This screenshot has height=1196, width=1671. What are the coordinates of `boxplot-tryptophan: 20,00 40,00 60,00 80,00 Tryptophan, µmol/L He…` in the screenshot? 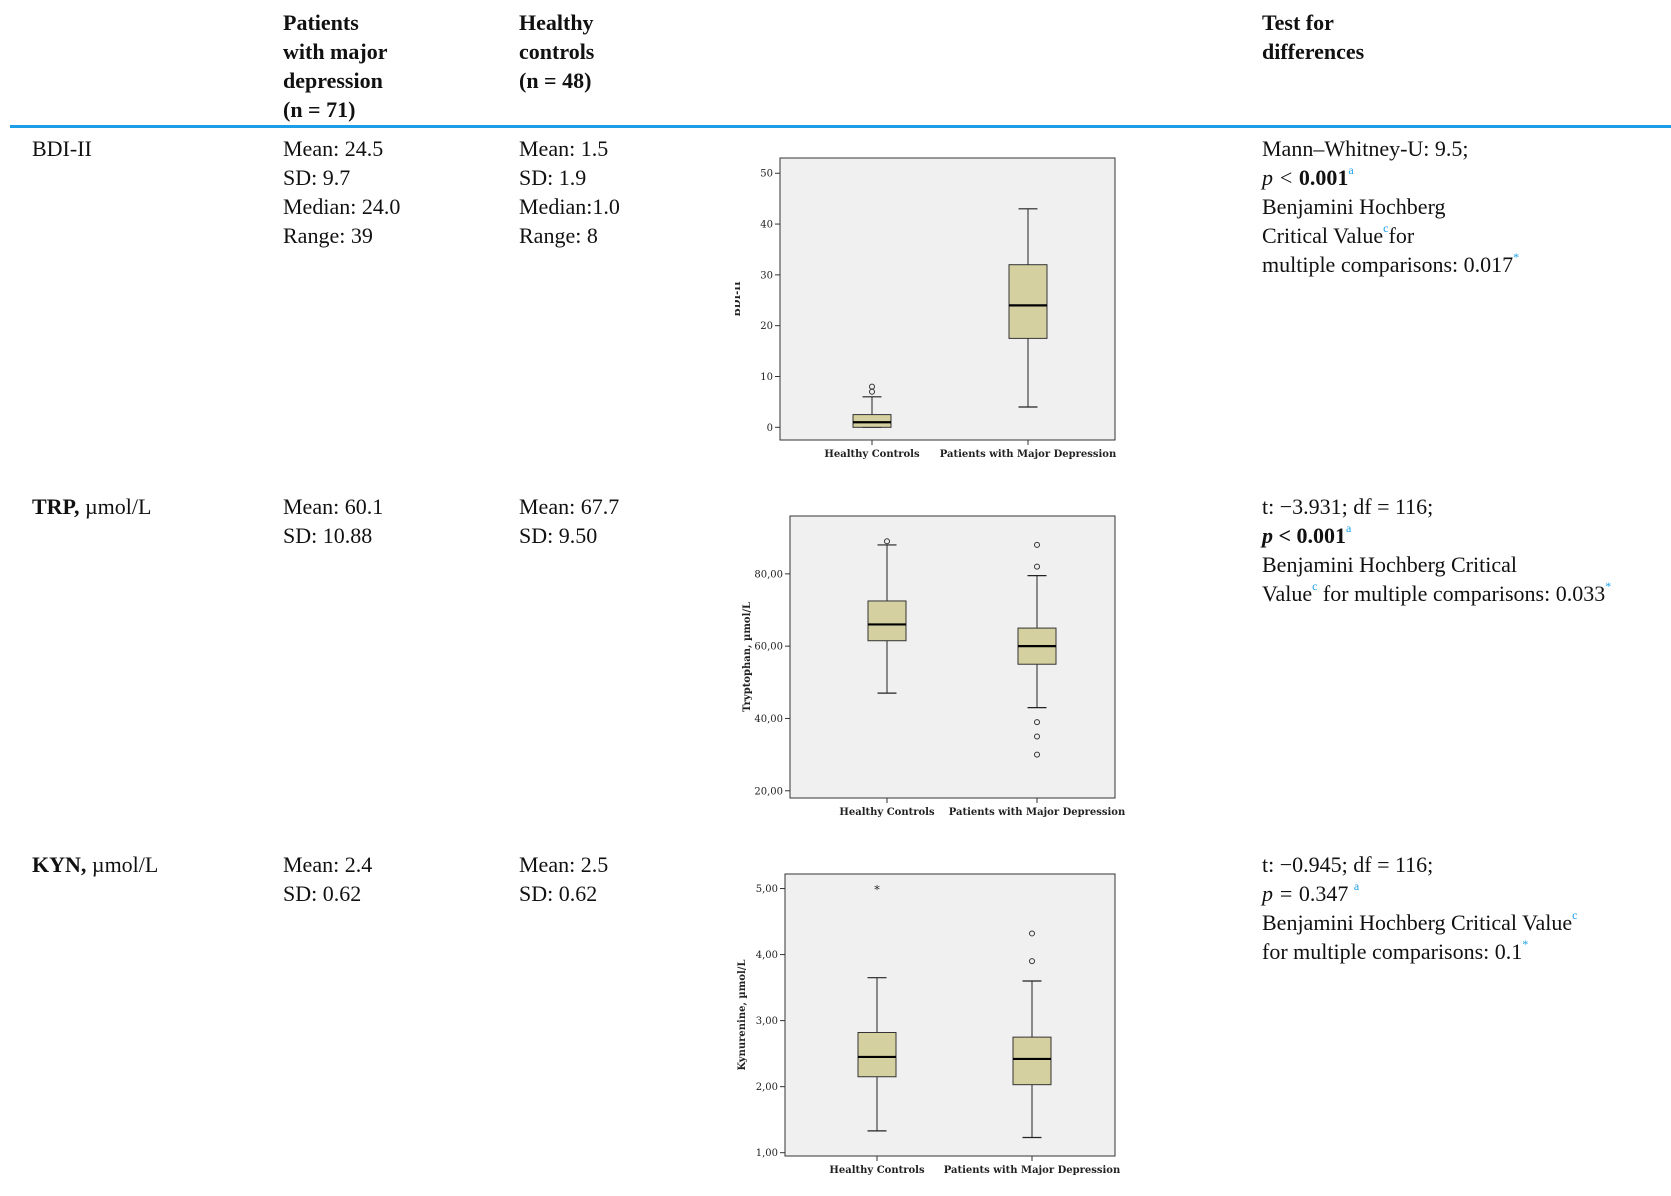 It's located at (945, 668).